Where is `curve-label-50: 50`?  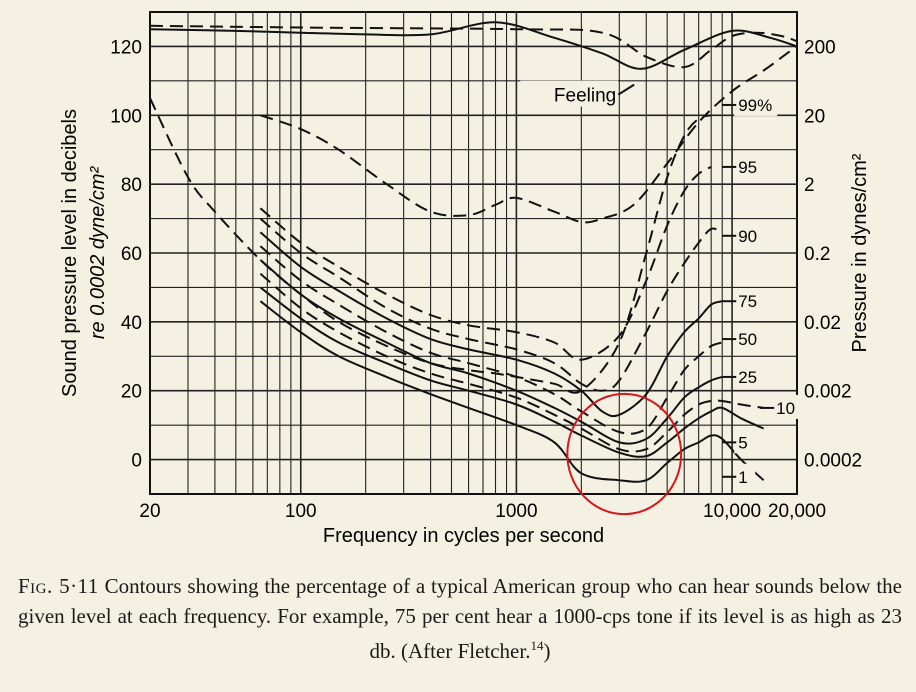
curve-label-50: 50 is located at coordinates (747, 339).